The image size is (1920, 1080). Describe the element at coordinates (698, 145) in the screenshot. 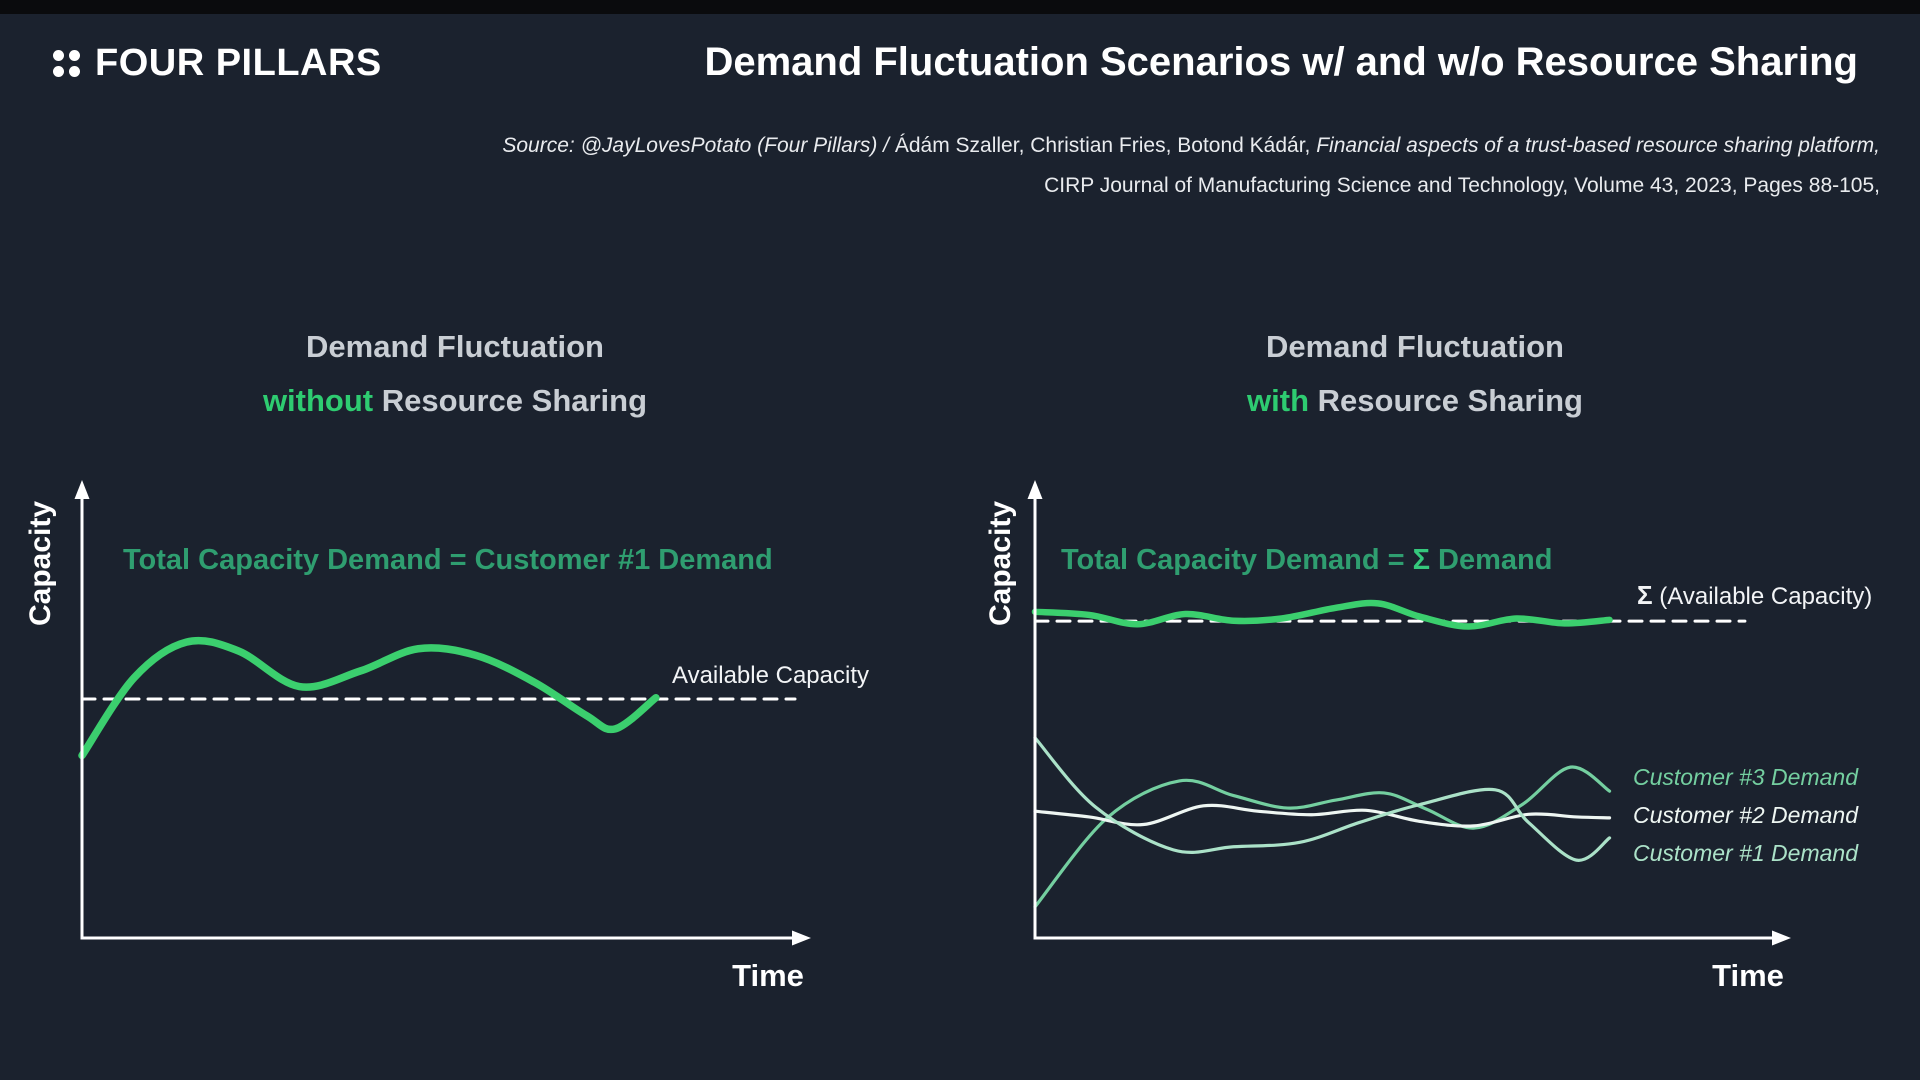

I see `source-handle: Source: @JayLovesPotato (Four Pillars) /` at that location.